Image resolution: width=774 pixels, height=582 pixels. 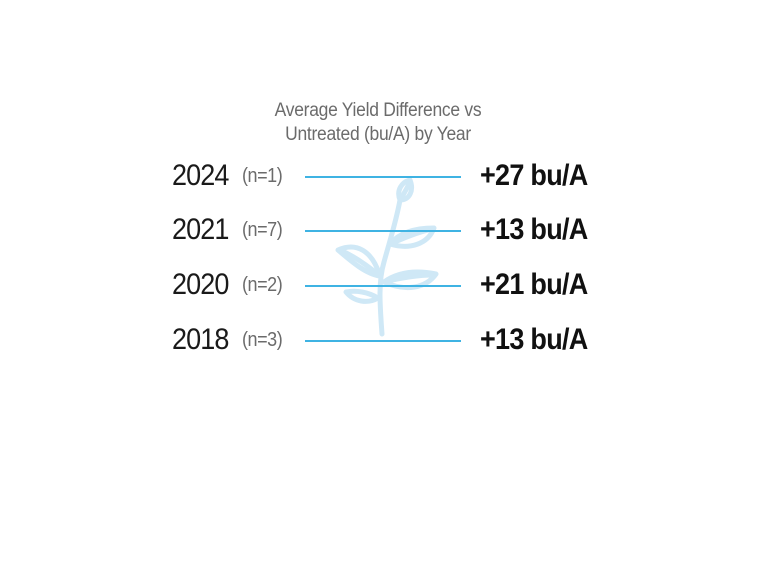 I want to click on row-yield-value: +27 bu/A, so click(x=534, y=175).